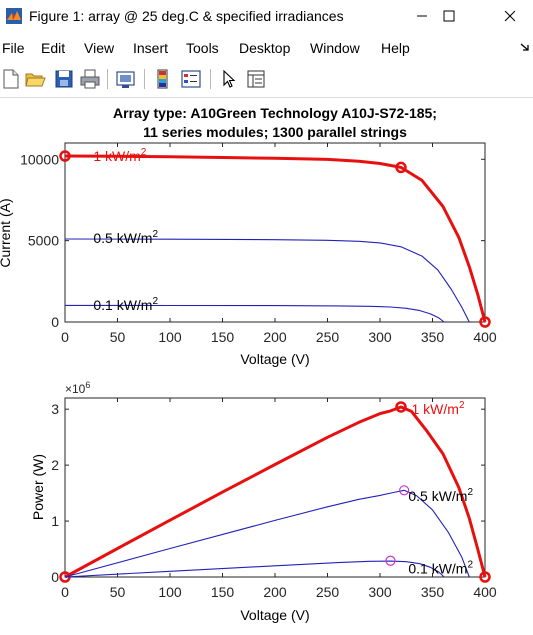 Image resolution: width=533 pixels, height=635 pixels. I want to click on y-axis-label-bottom: Power (W), so click(38, 487).